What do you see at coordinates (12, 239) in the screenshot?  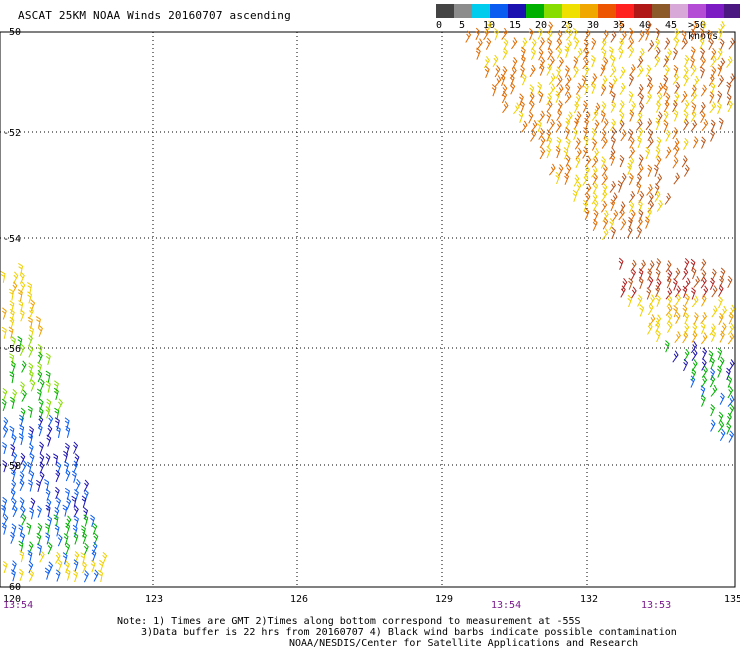 I see `lat-label-54: -54` at bounding box center [12, 239].